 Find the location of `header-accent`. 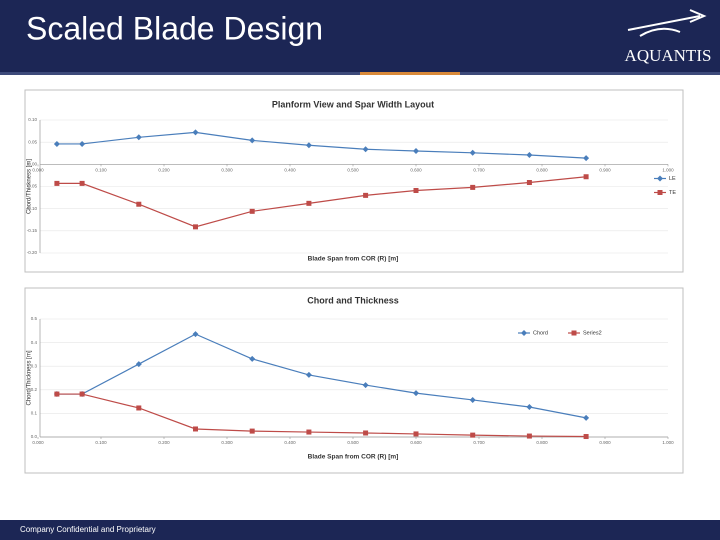

header-accent is located at coordinates (410, 73).